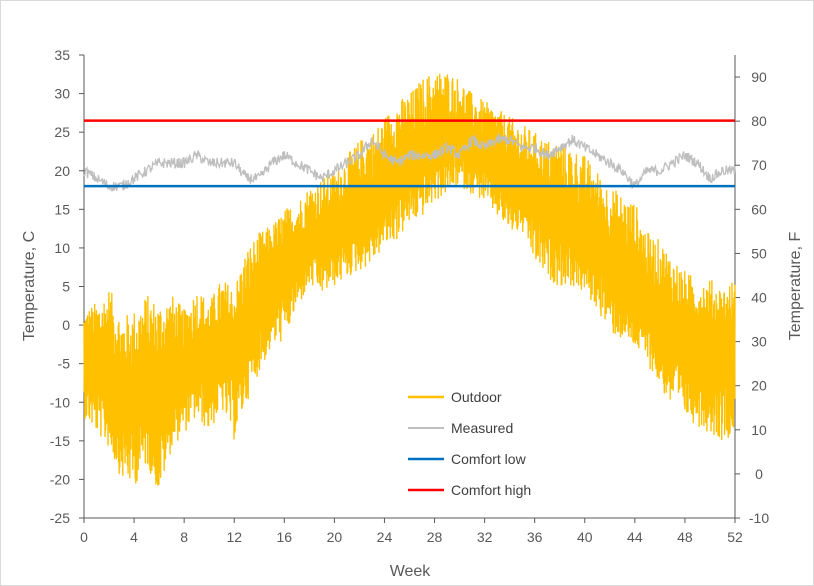 Image resolution: width=814 pixels, height=586 pixels. Describe the element at coordinates (585, 537) in the screenshot. I see `x-tick-label: 40` at that location.